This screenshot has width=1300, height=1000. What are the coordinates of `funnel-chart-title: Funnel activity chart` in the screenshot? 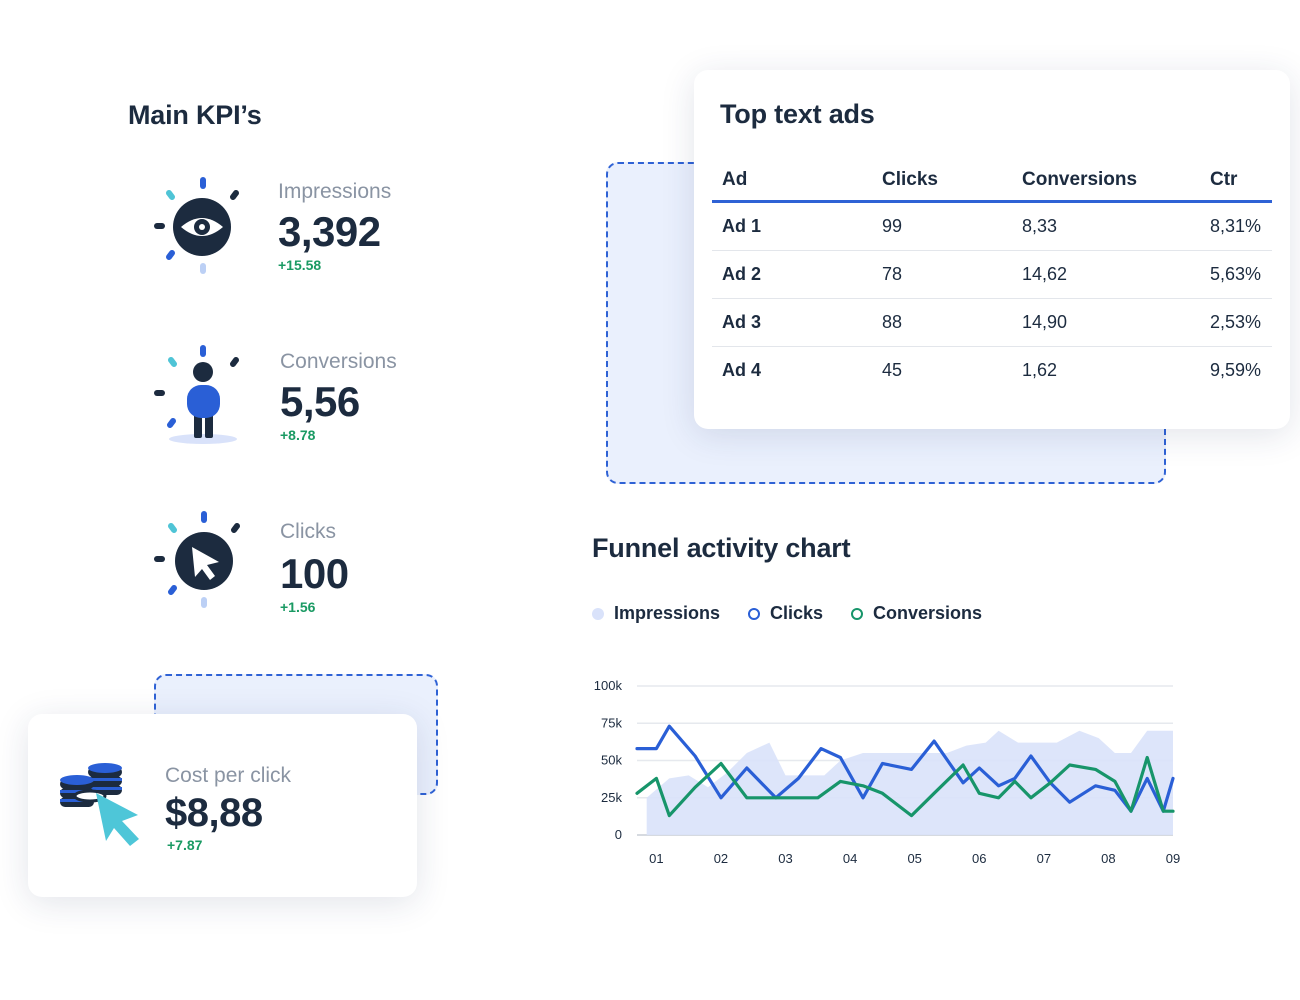 It's located at (721, 548).